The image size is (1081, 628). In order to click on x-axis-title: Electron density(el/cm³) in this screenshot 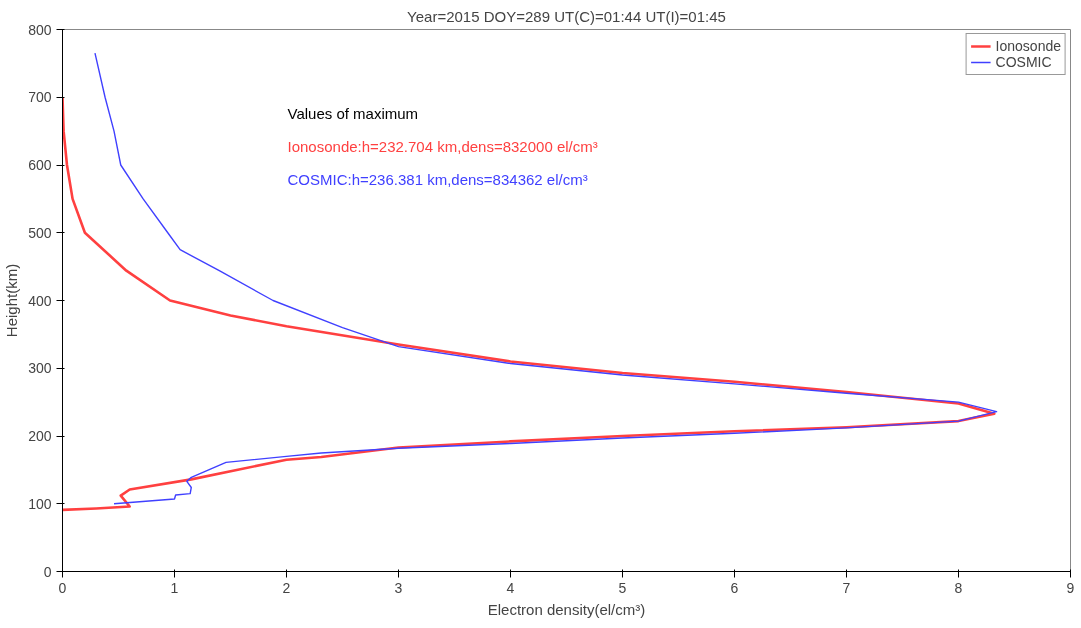, I will do `click(566, 609)`.